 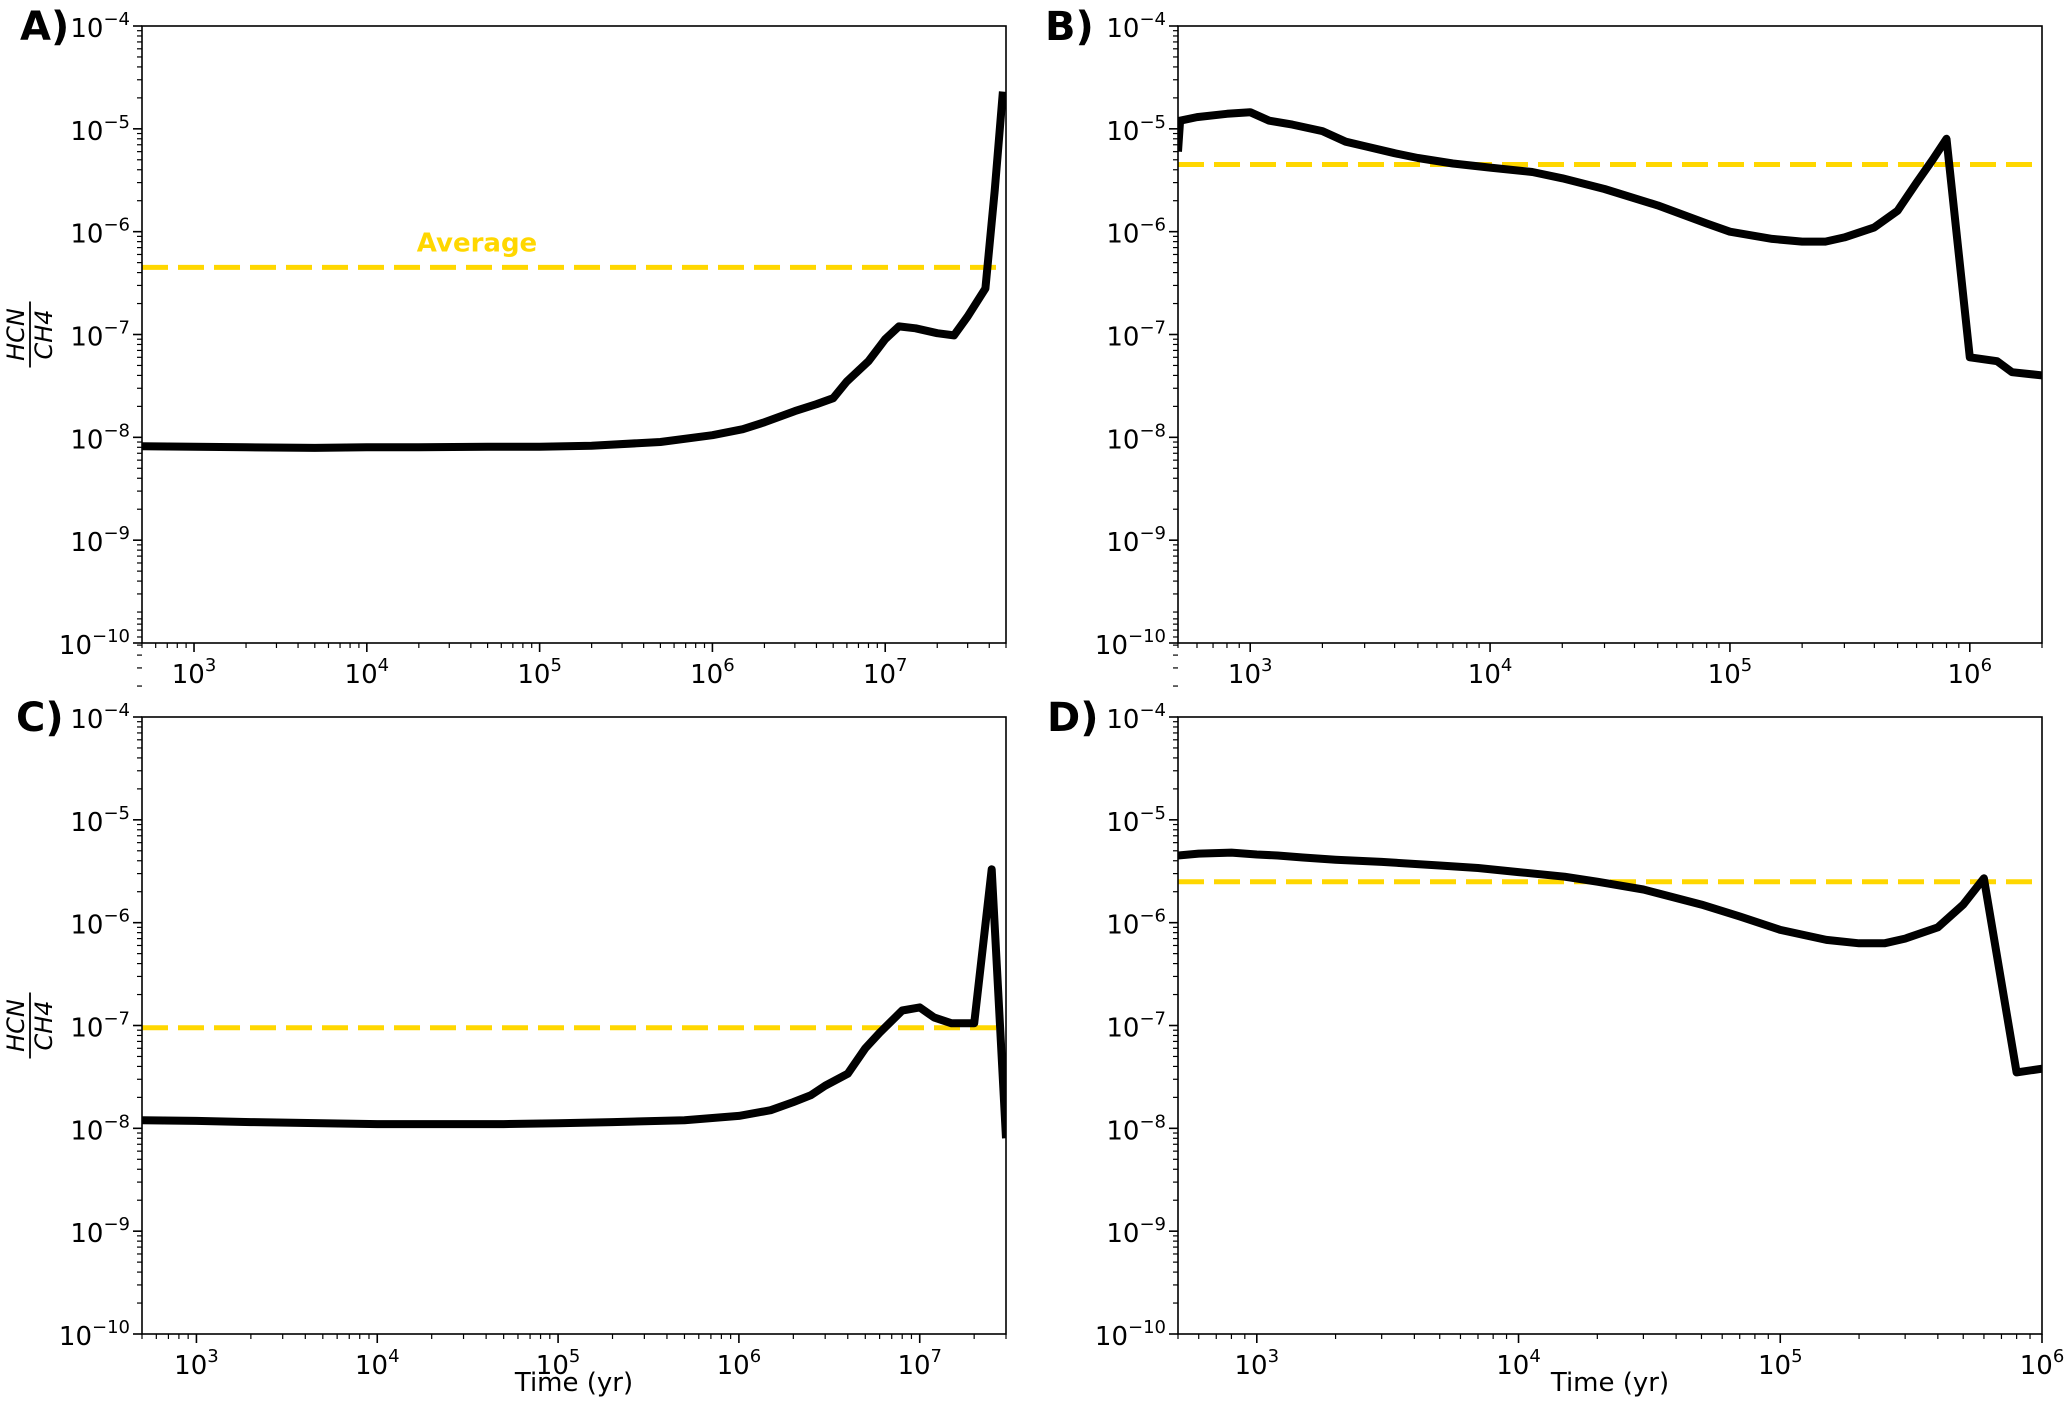 What do you see at coordinates (1069, 27) in the screenshot?
I see `panel-label: B)` at bounding box center [1069, 27].